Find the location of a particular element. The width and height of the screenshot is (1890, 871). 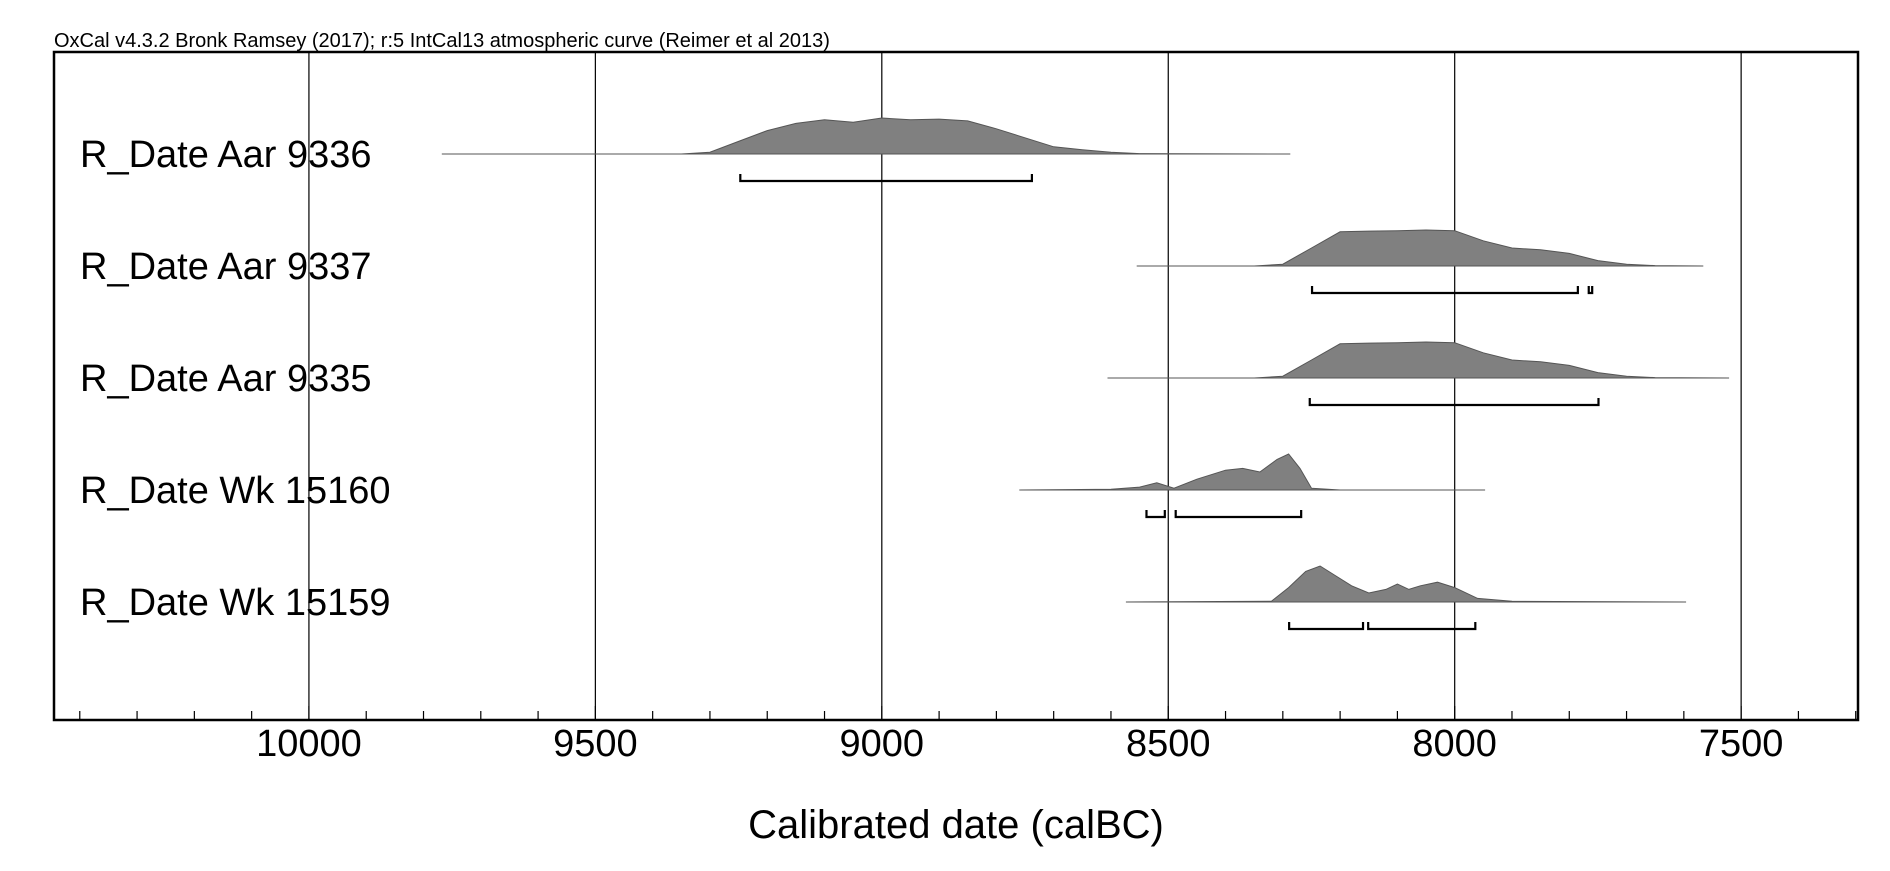

series-label: R_Date Aar 9337 is located at coordinates (226, 267).